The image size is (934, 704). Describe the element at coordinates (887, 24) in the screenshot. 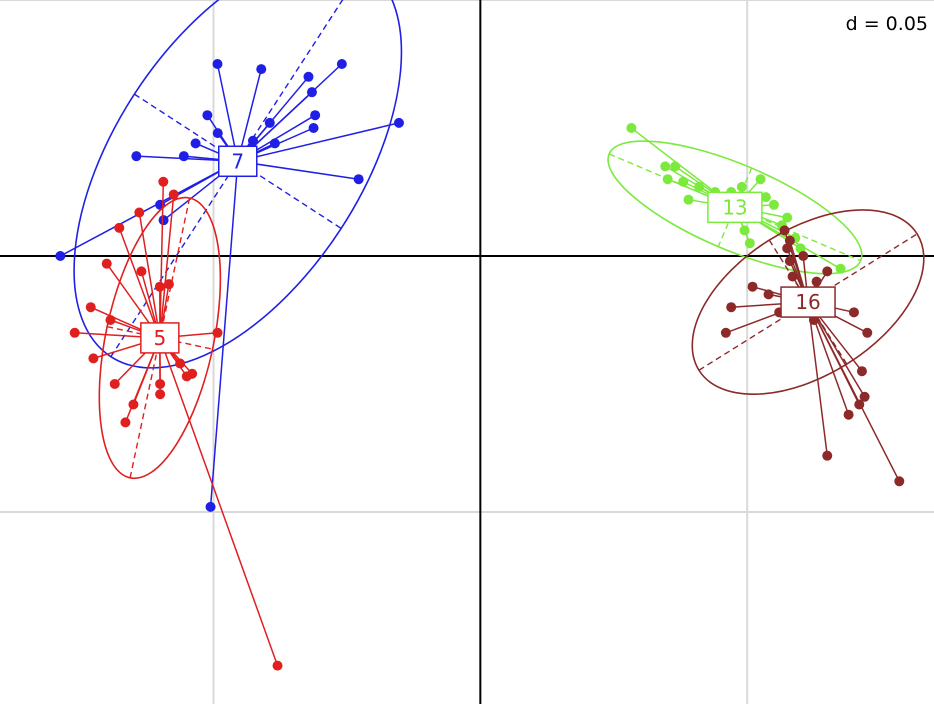

I see `scale-label: d = 0.05` at that location.